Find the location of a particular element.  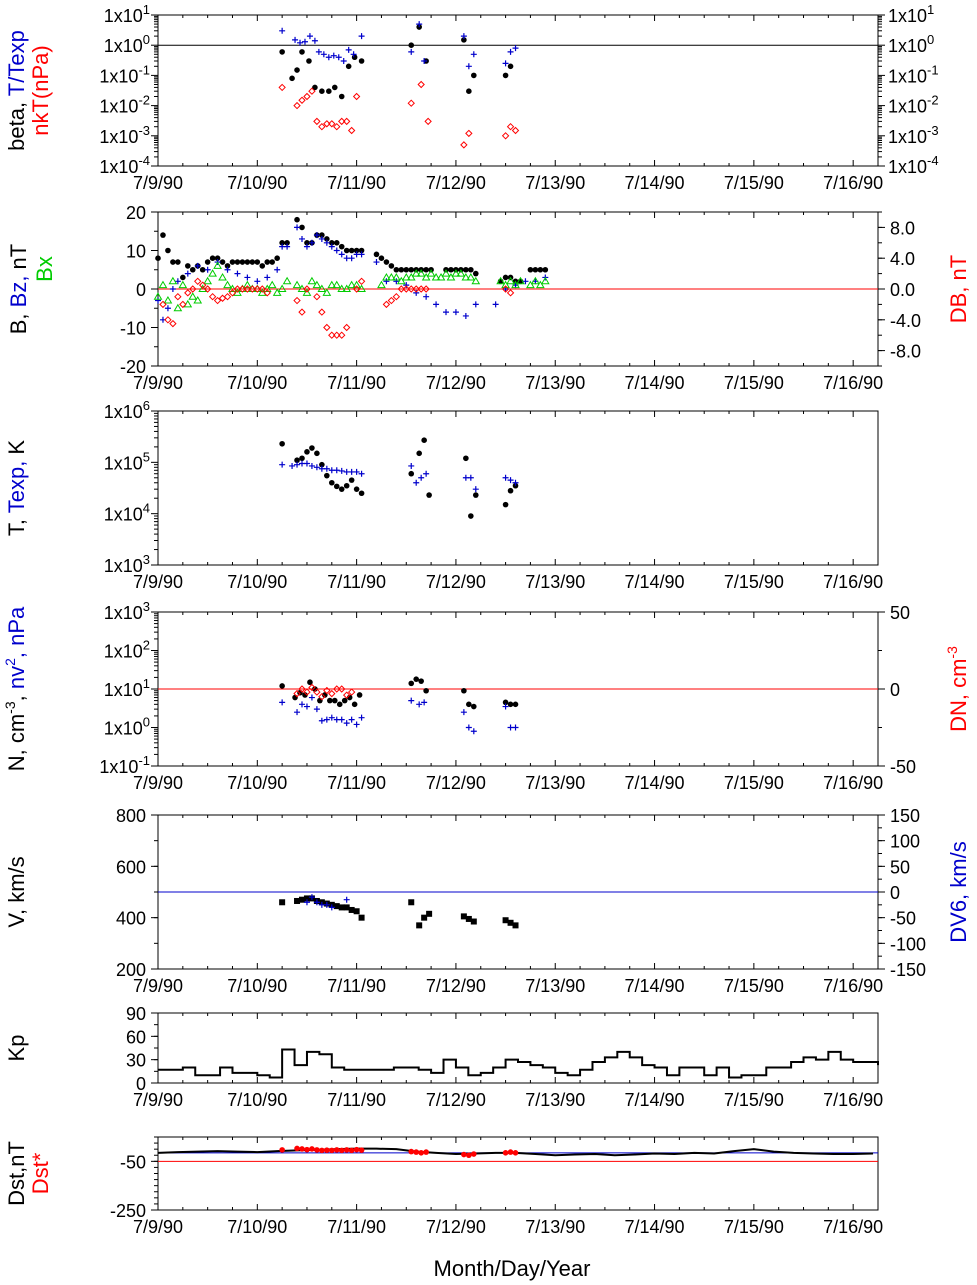

x-tick-label: 7/13/90 is located at coordinates (555, 582).